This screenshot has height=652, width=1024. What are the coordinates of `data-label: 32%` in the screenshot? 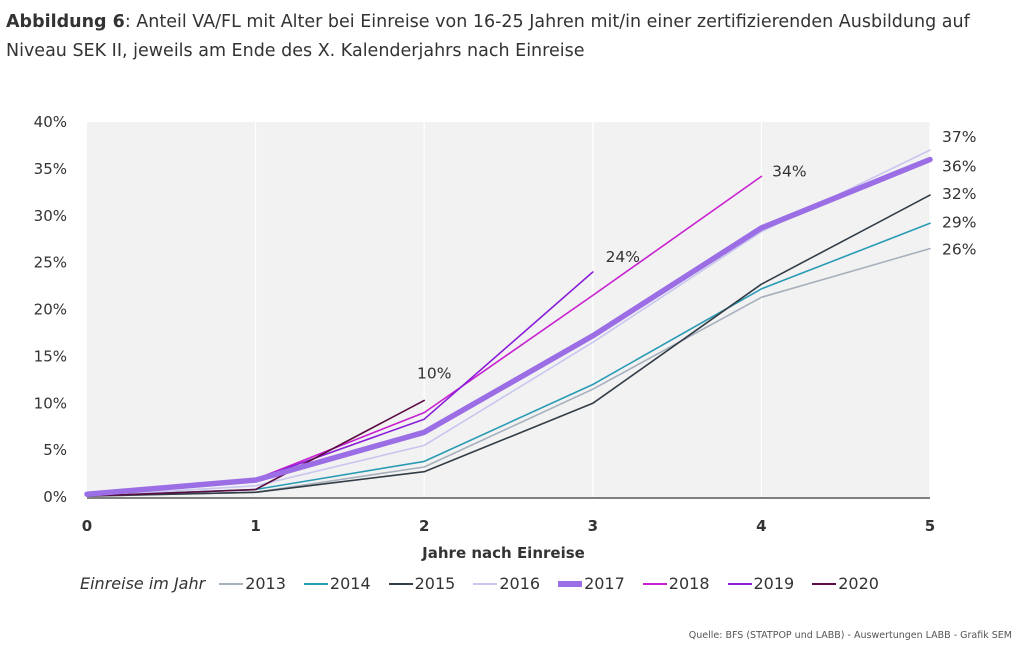 It's located at (959, 194).